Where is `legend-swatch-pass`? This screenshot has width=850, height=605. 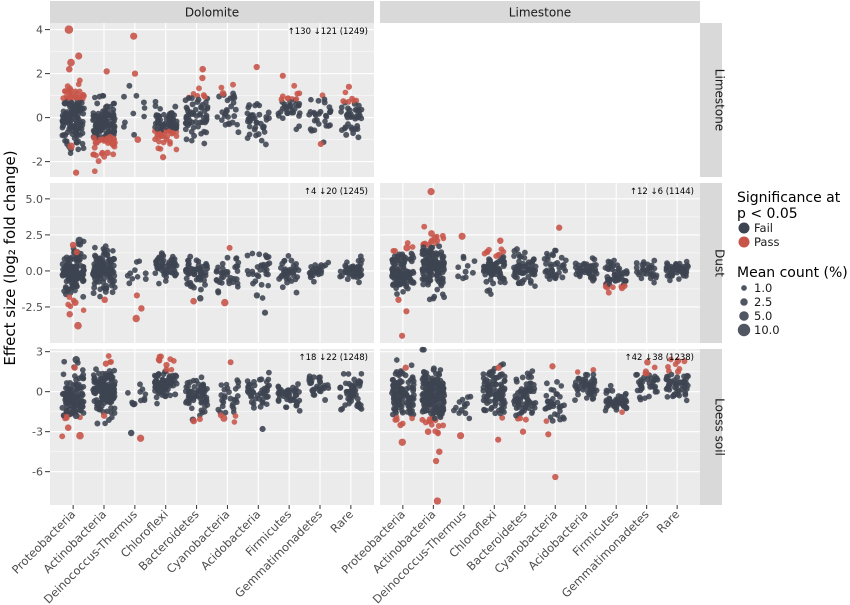
legend-swatch-pass is located at coordinates (744, 242).